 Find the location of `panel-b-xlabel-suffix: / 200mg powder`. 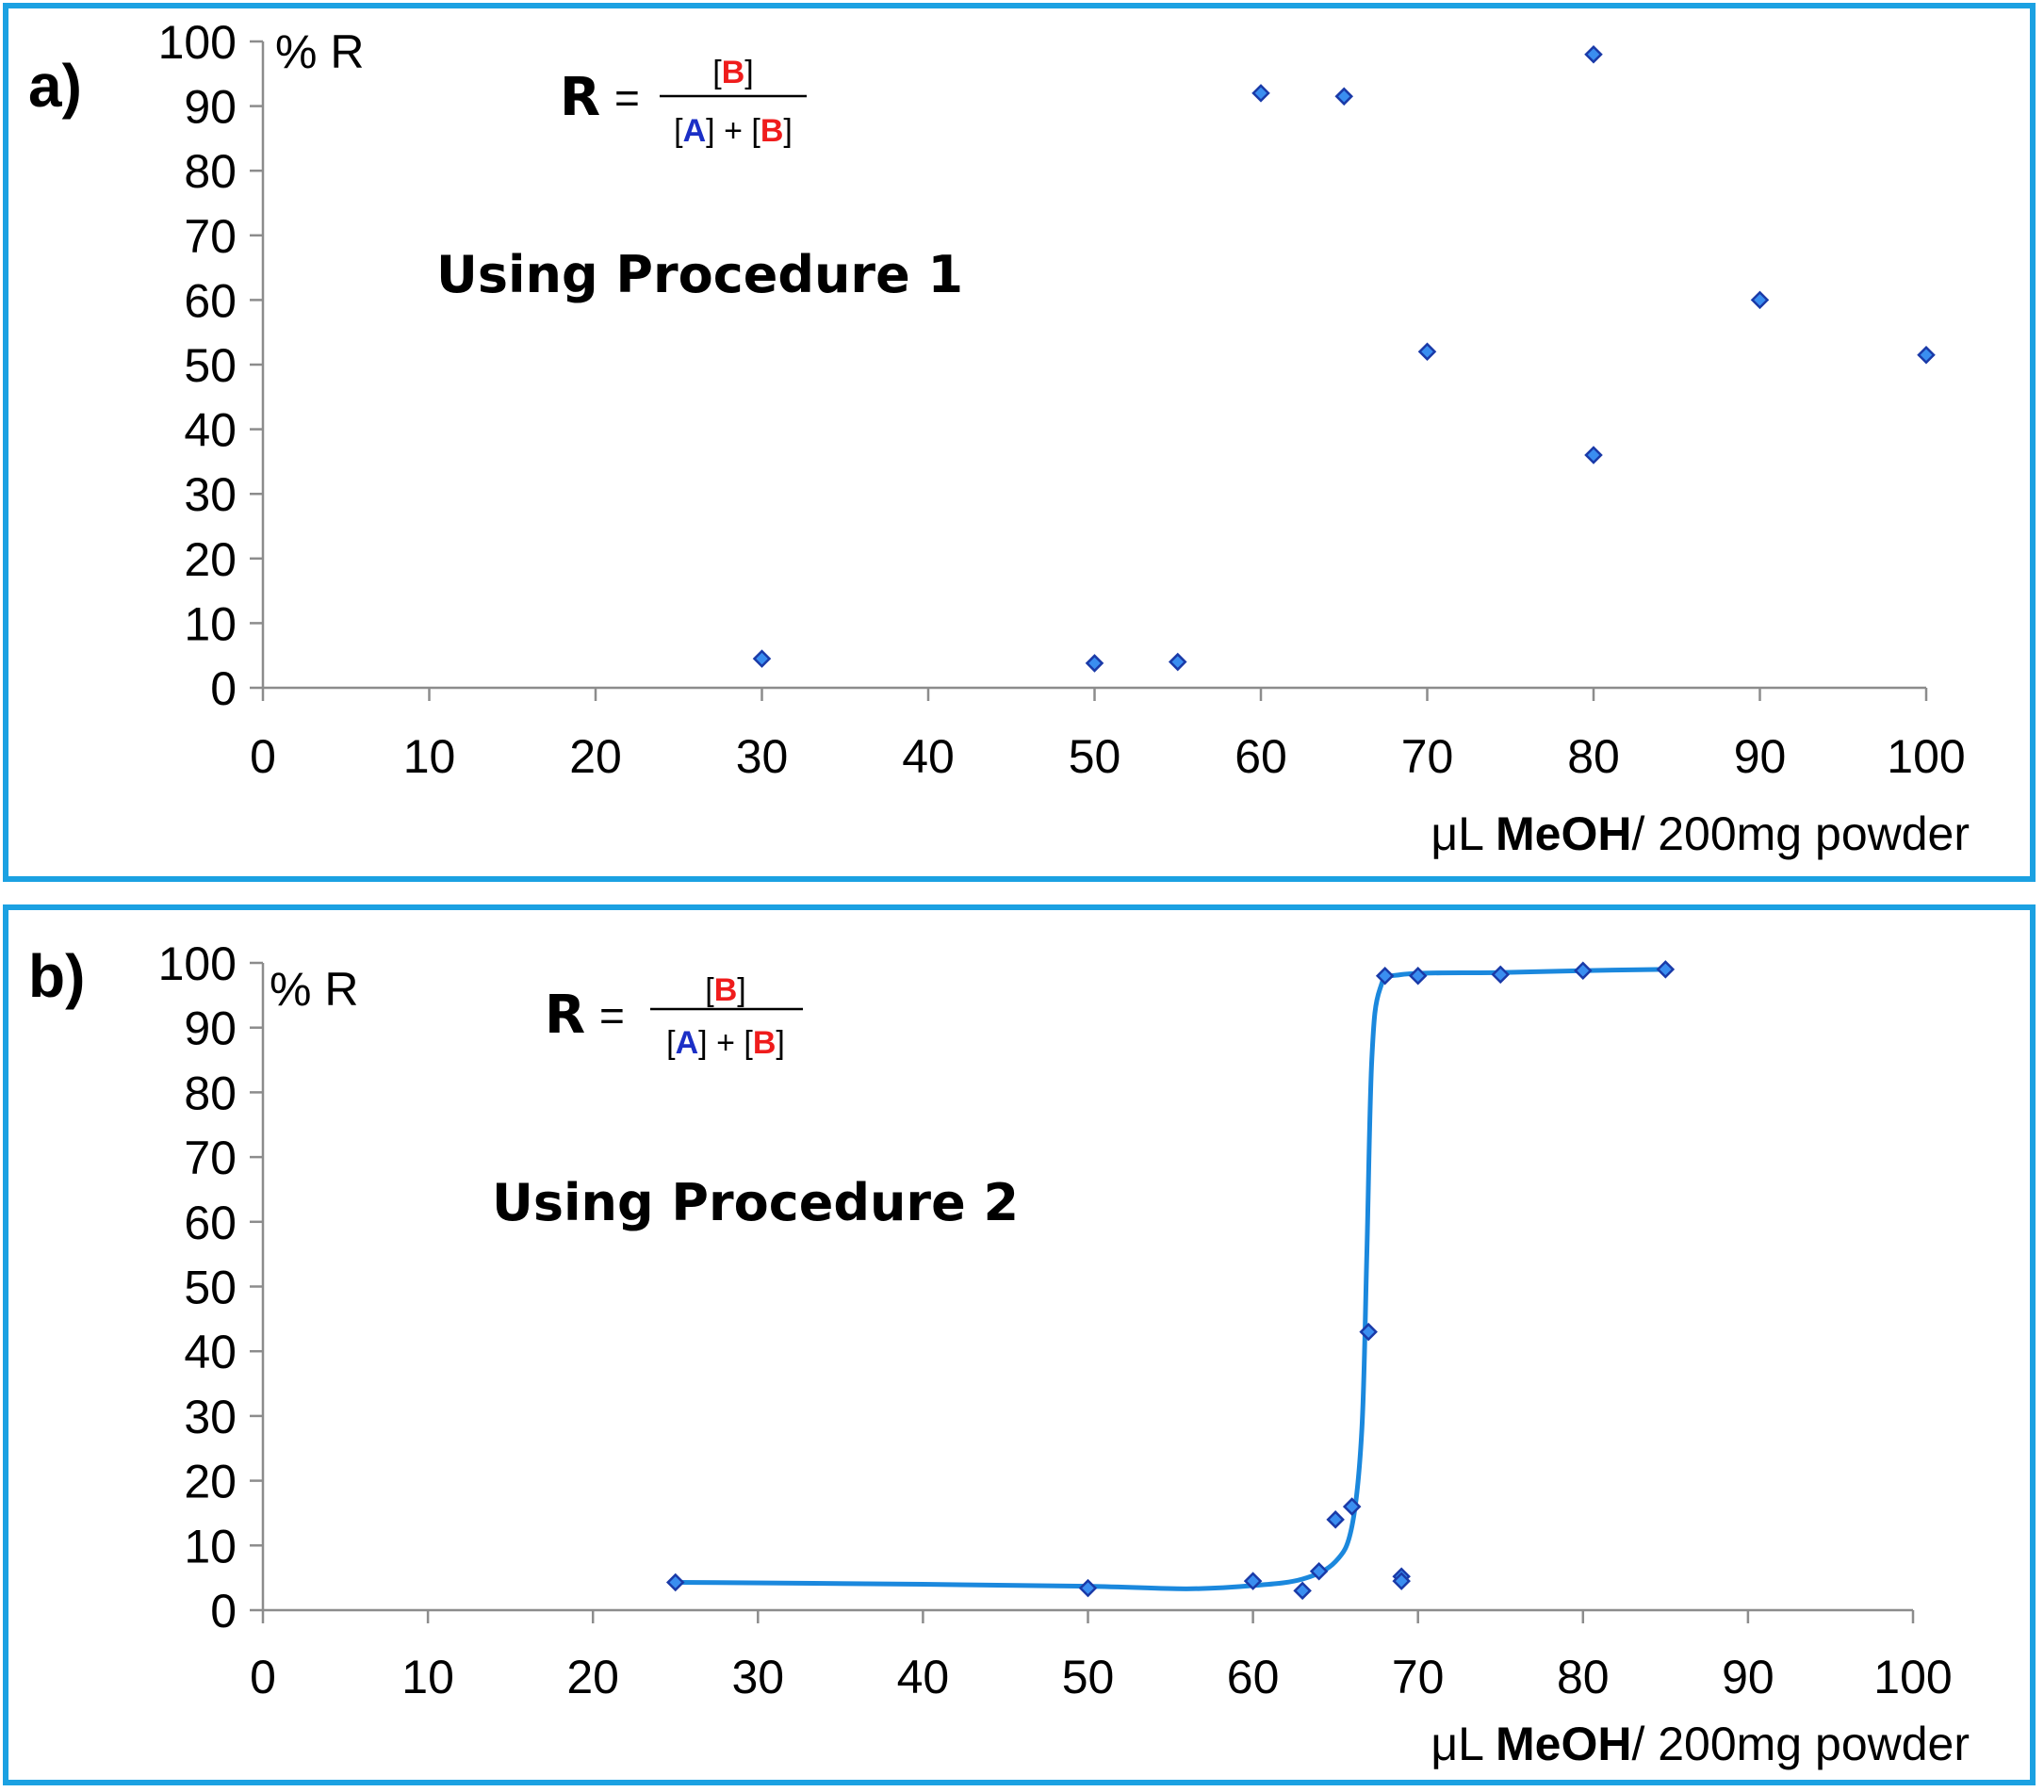

panel-b-xlabel-suffix: / 200mg powder is located at coordinates (1800, 1744).